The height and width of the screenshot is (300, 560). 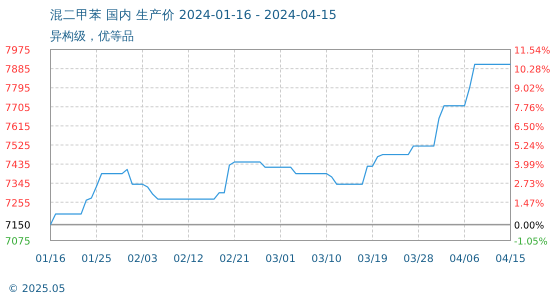 What do you see at coordinates (17, 89) in the screenshot?
I see `y-tick-label: 7795` at bounding box center [17, 89].